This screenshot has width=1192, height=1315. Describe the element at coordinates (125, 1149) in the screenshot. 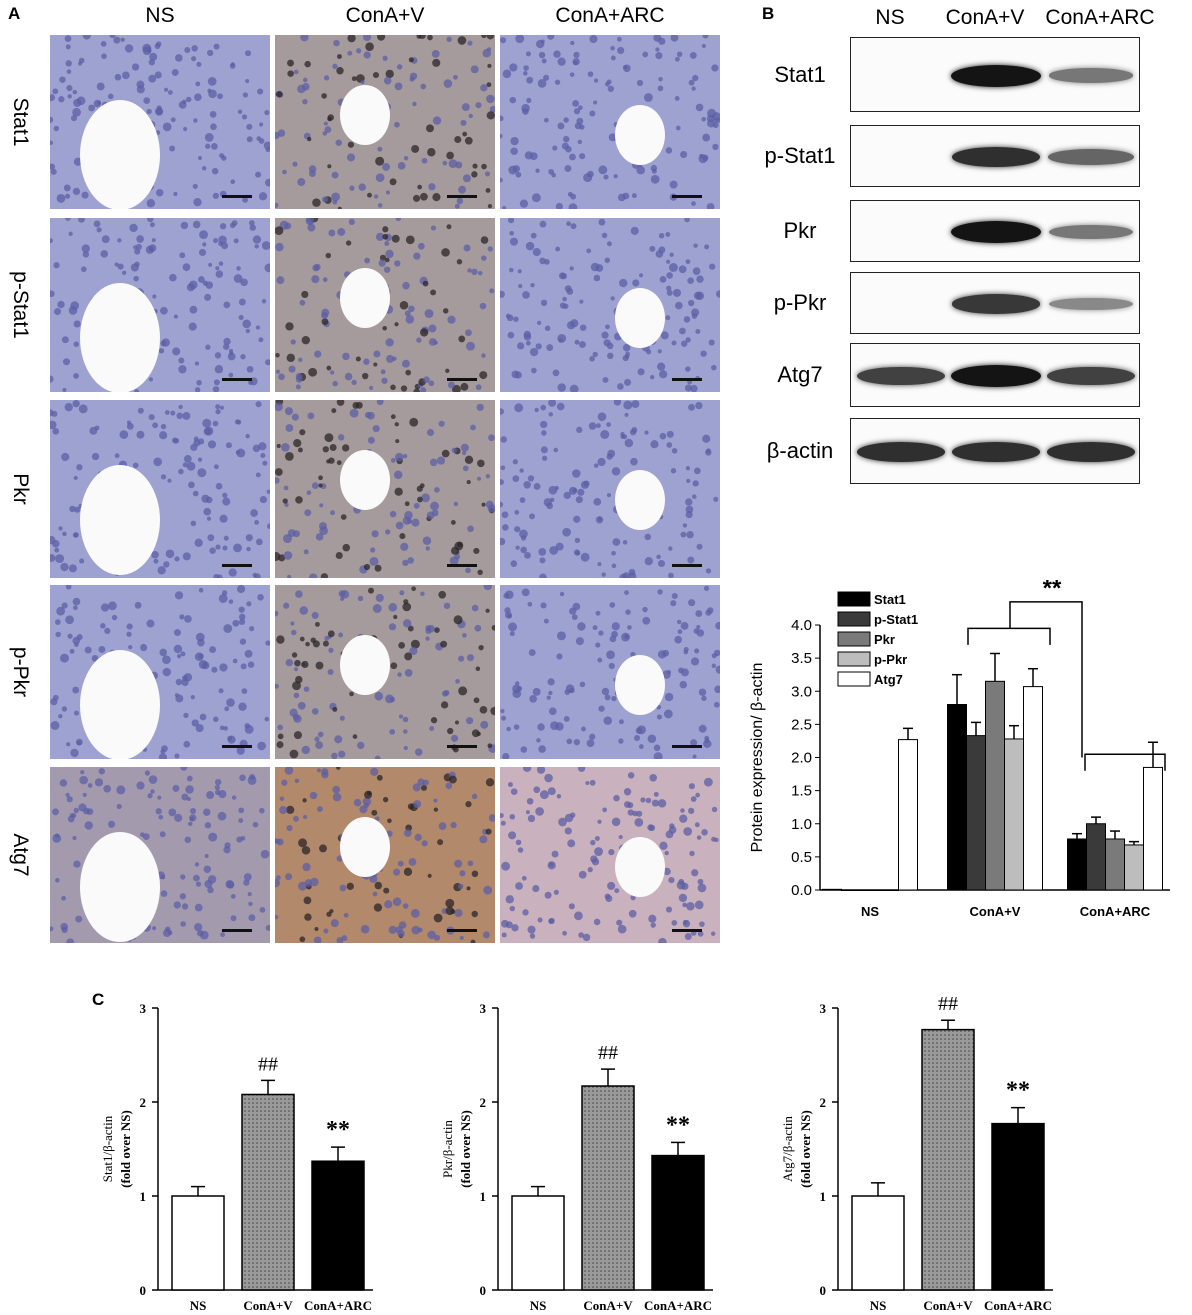

I see `y-axis-sublabel: (fold over NS)` at that location.